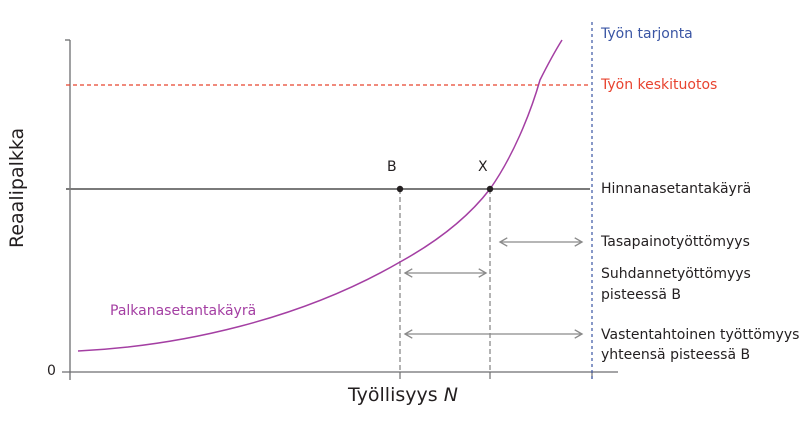  Describe the element at coordinates (400, 189) in the screenshot. I see `point-b` at that location.